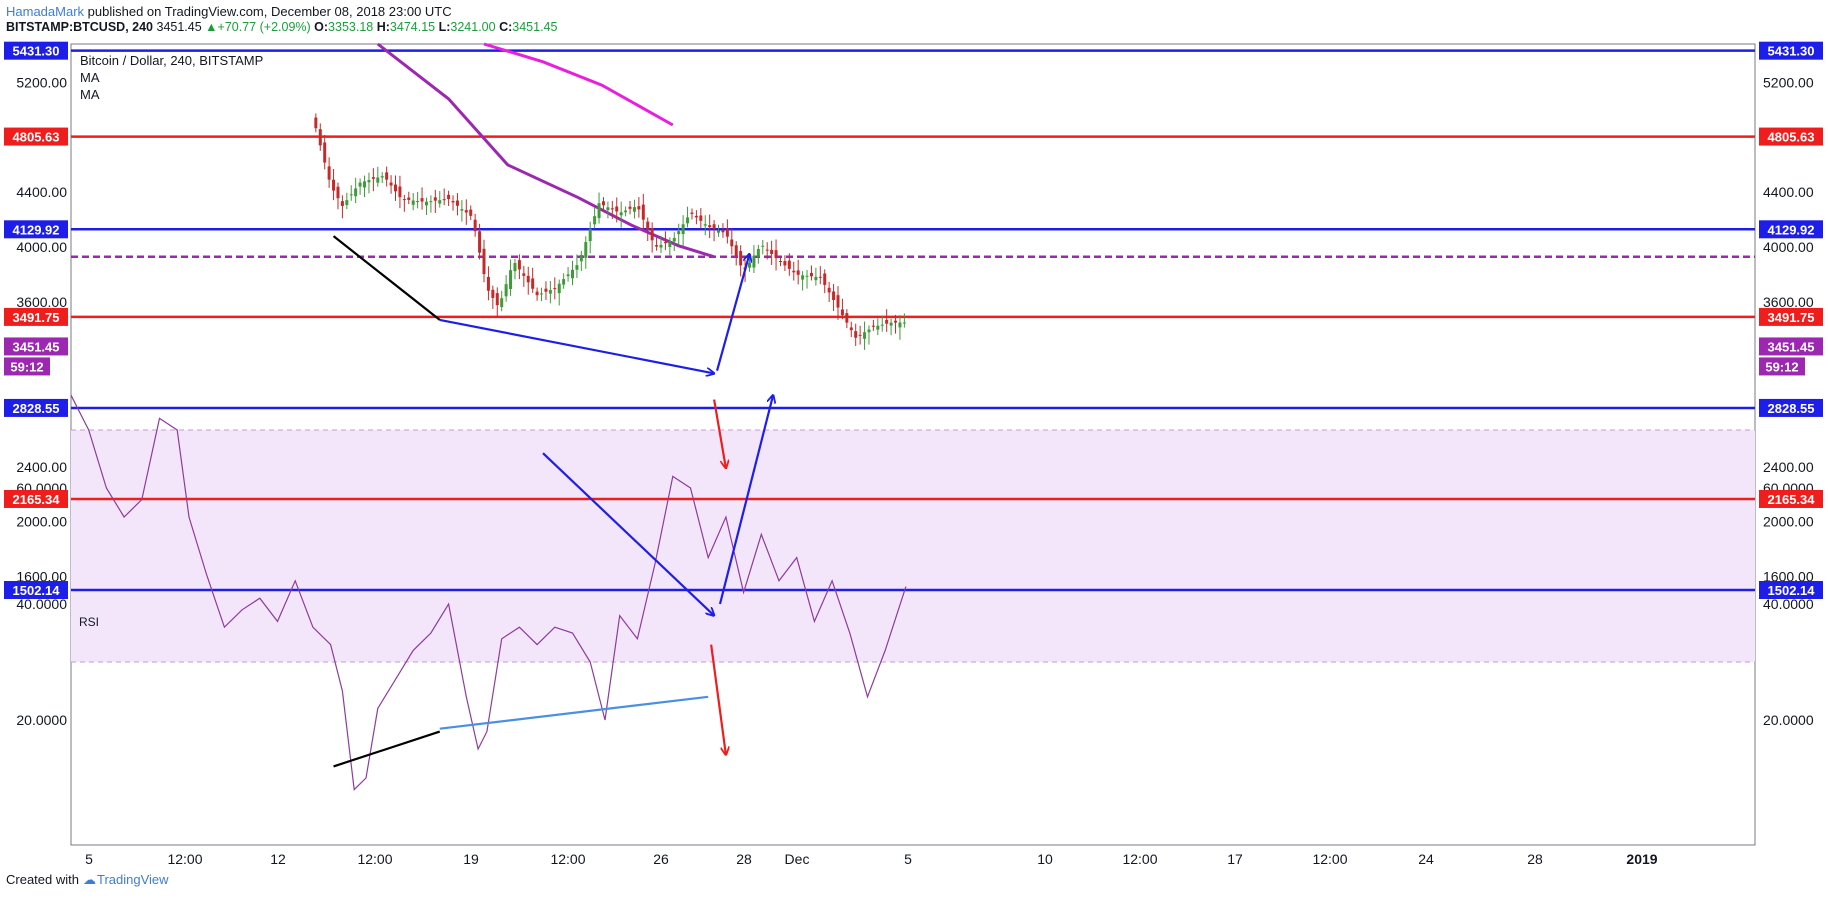 The width and height of the screenshot is (1828, 899). I want to click on countdown-label-left: 59:12, so click(26, 366).